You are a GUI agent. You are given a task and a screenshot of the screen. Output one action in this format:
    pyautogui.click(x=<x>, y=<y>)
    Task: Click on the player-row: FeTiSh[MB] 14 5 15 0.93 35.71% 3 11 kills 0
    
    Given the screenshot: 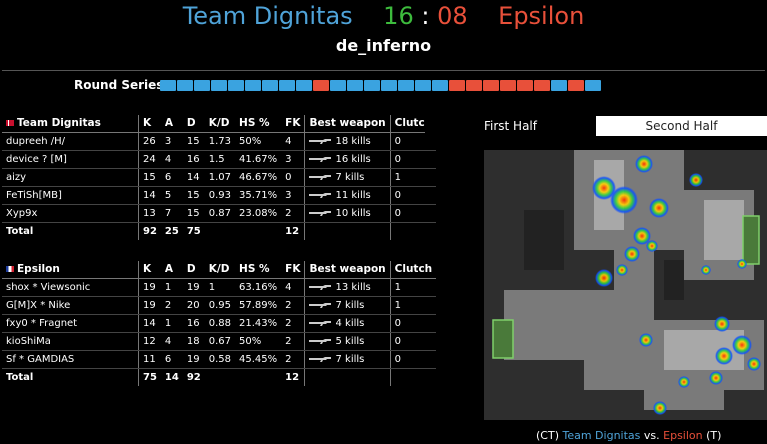 What is the action you would take?
    pyautogui.click(x=219, y=195)
    